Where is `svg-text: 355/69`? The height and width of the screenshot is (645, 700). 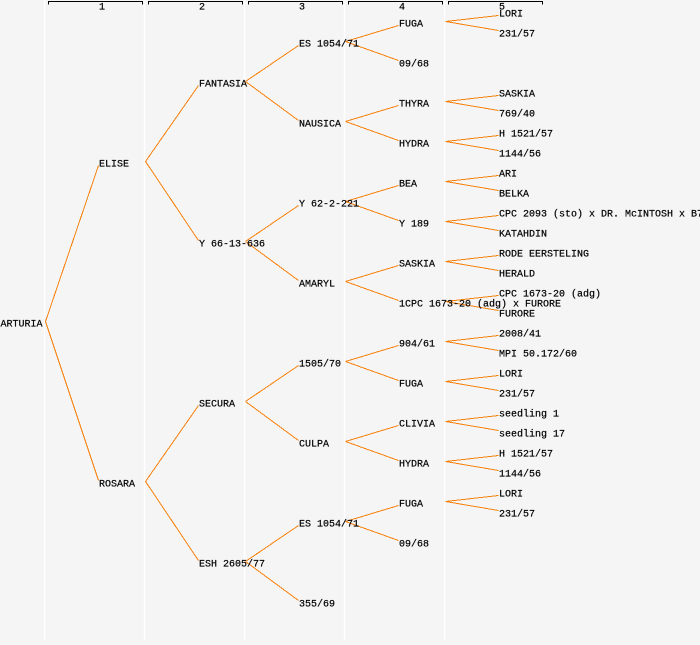
svg-text: 355/69 is located at coordinates (317, 605).